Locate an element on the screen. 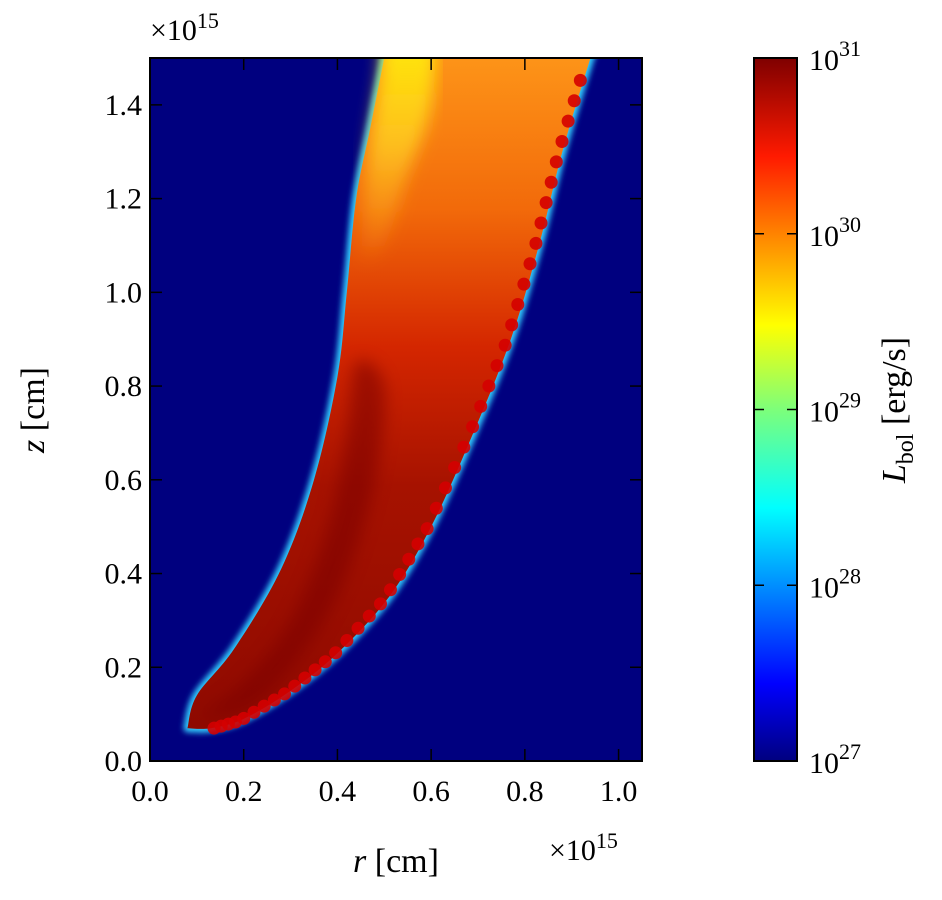  x-tick-label: 0.2 is located at coordinates (244, 791).